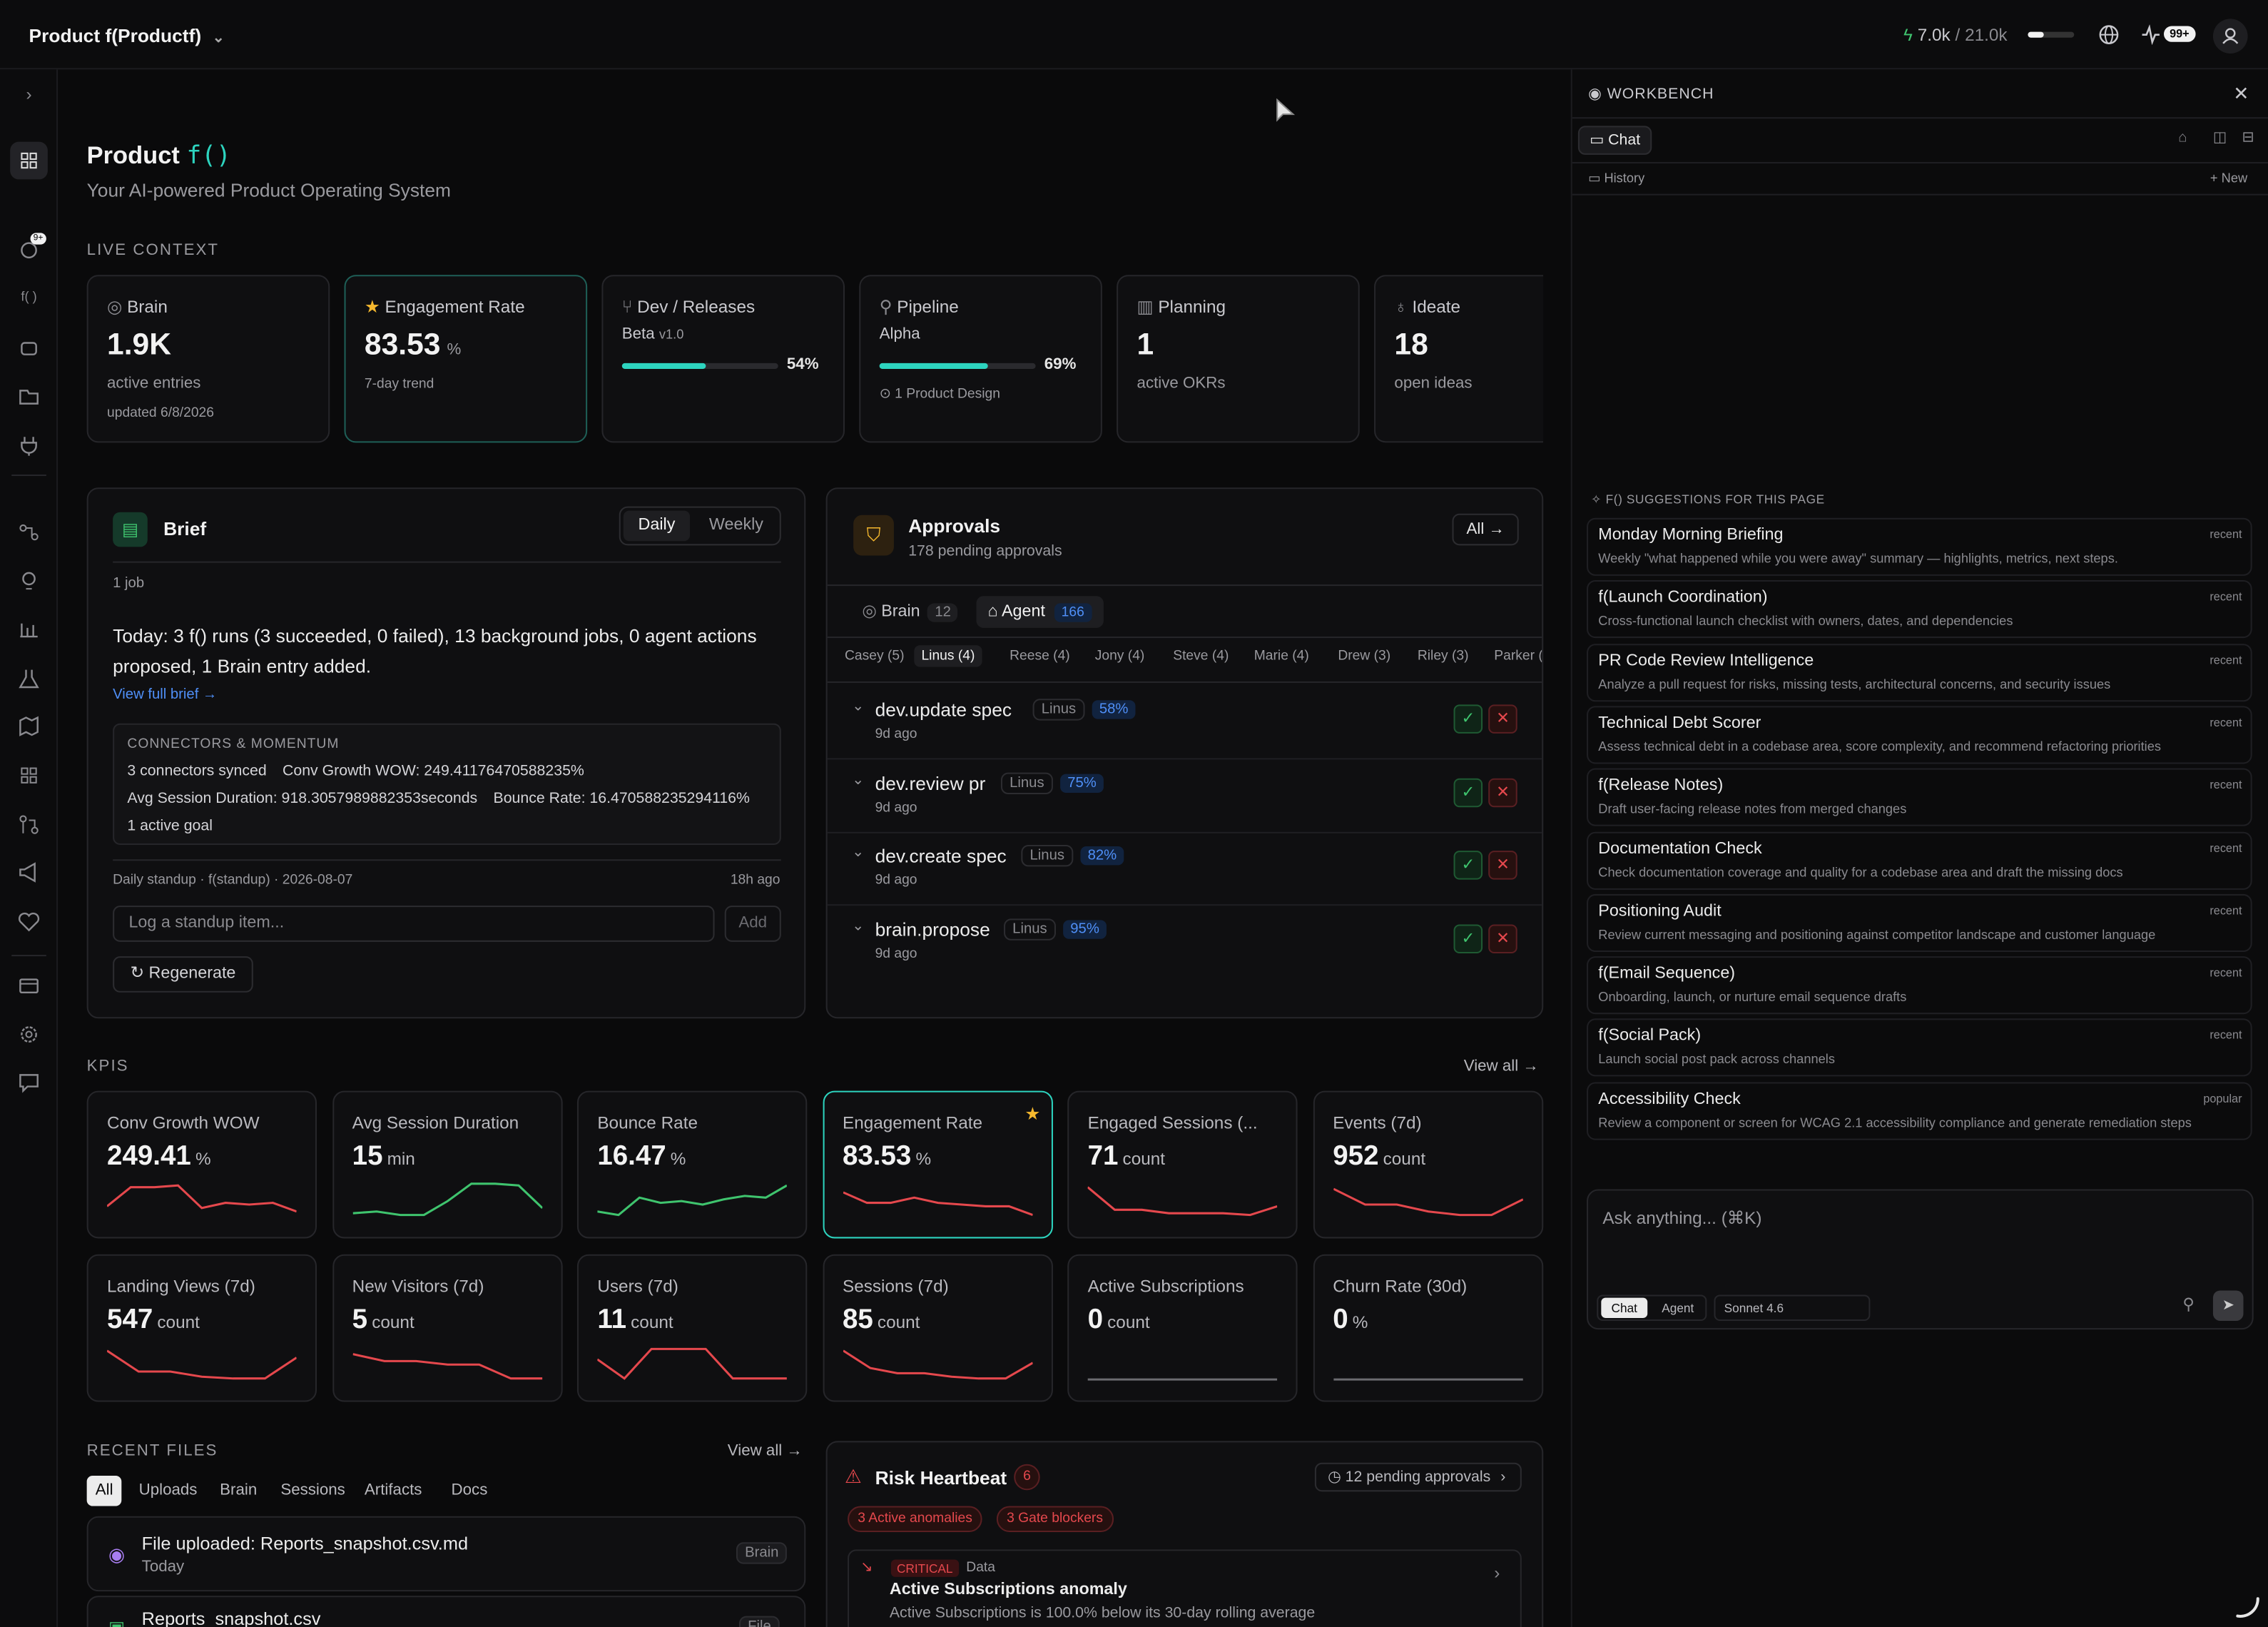  What do you see at coordinates (202, 1164) in the screenshot?
I see `kpi-card: Conv Growth WOW 249.41%` at bounding box center [202, 1164].